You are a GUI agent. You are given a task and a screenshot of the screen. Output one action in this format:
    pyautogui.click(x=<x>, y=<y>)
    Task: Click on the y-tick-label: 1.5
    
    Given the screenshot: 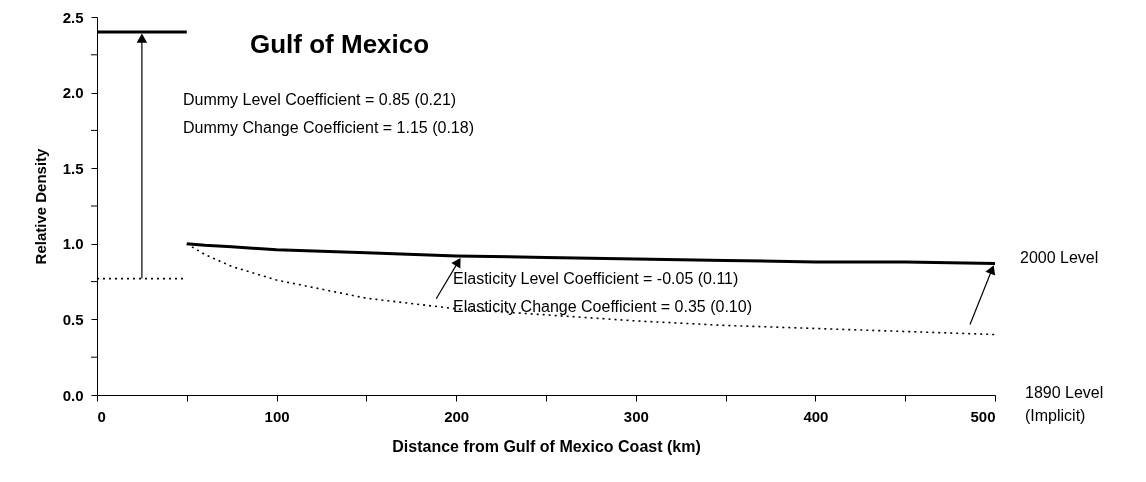 What is the action you would take?
    pyautogui.click(x=73, y=168)
    